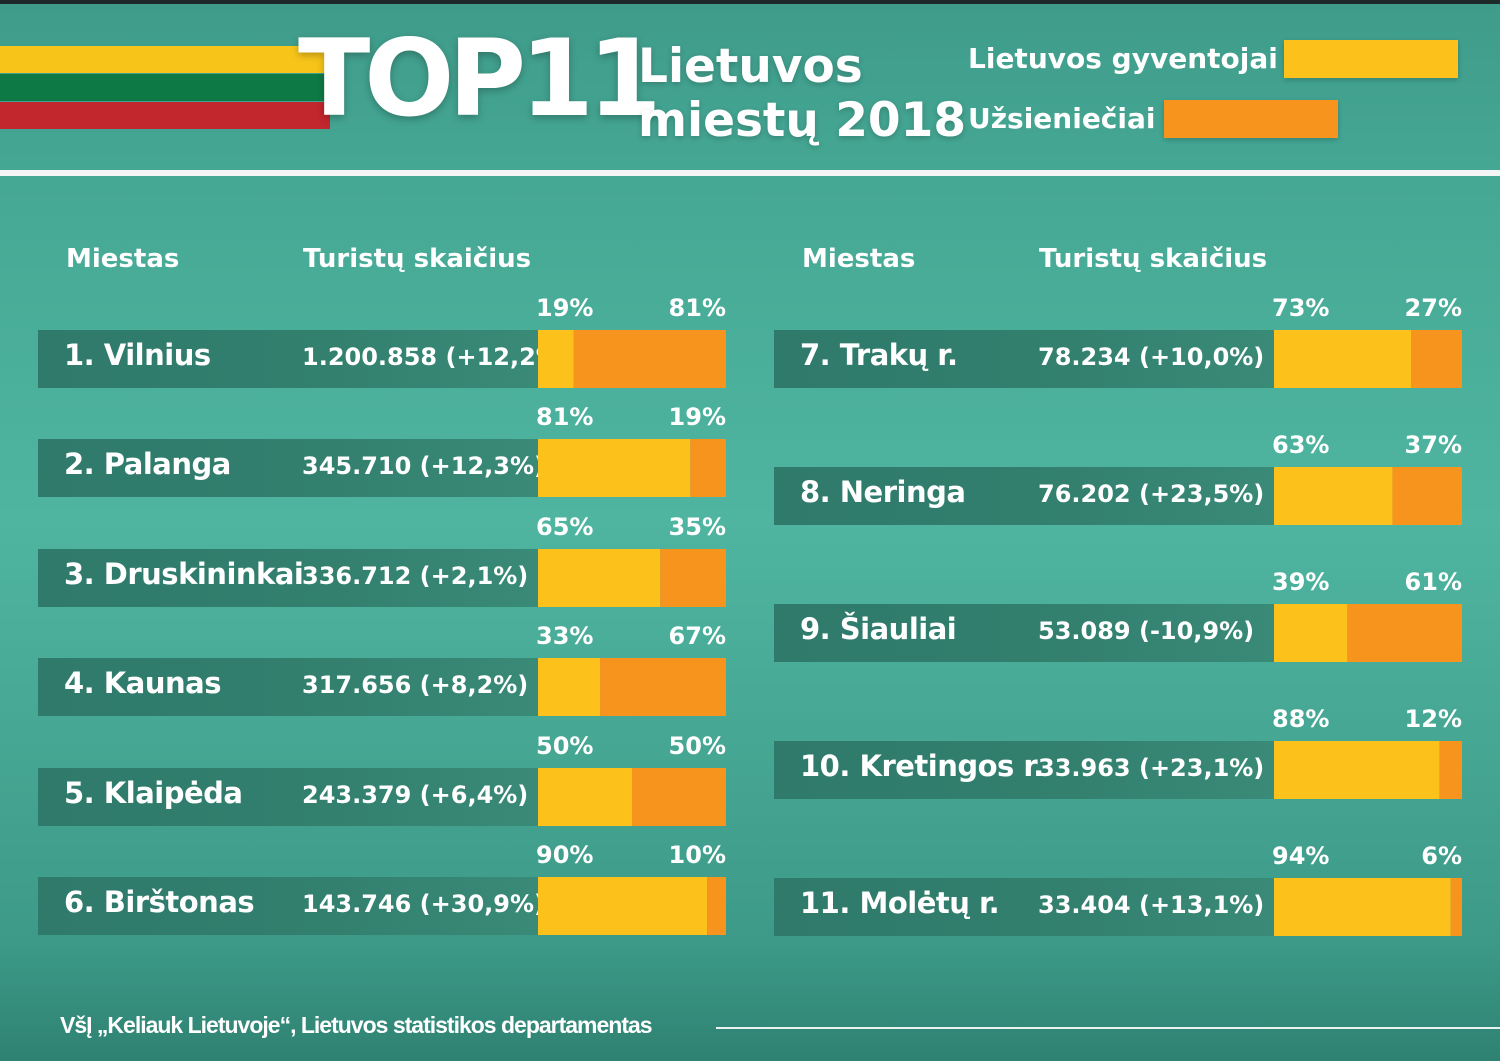  Describe the element at coordinates (1218, 93) in the screenshot. I see `legend: Lietuvos gyventojai Užsieniečiai` at that location.